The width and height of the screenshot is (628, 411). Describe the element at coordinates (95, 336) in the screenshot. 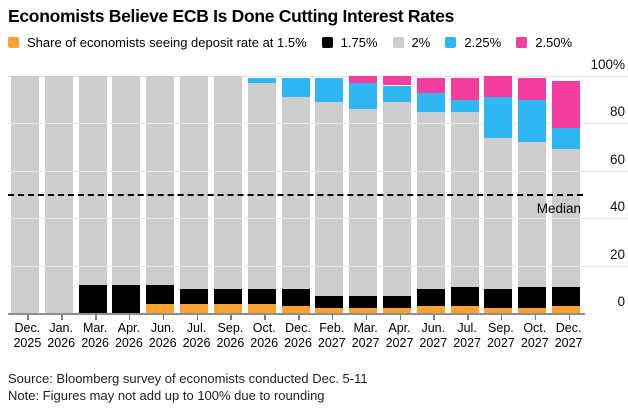

I see `x-axis-label: Mar. 2026` at that location.